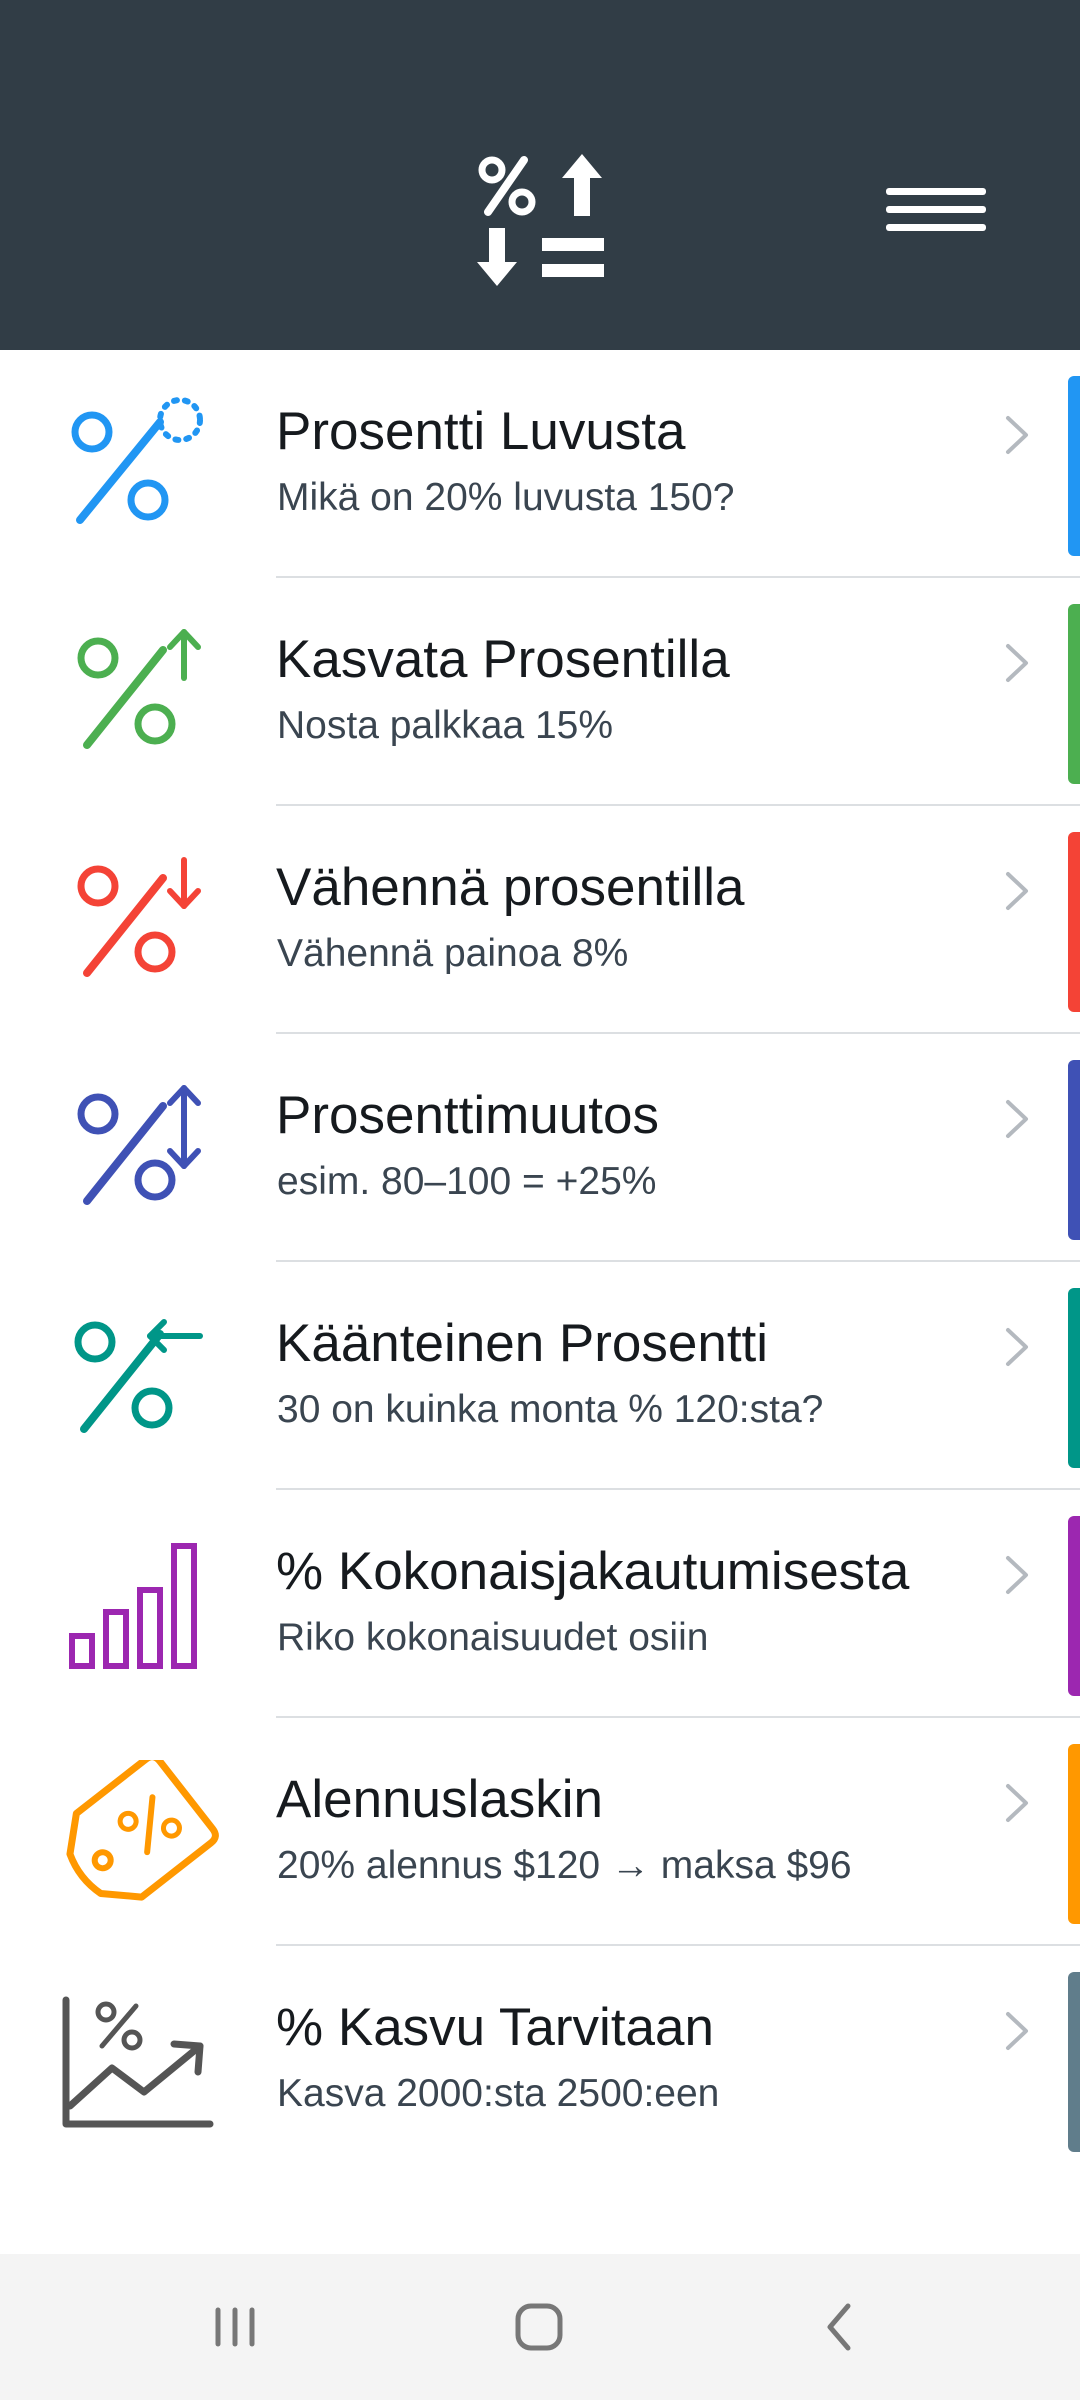 This screenshot has height=2400, width=1080. I want to click on item-title: Alennuslaskin, so click(440, 1799).